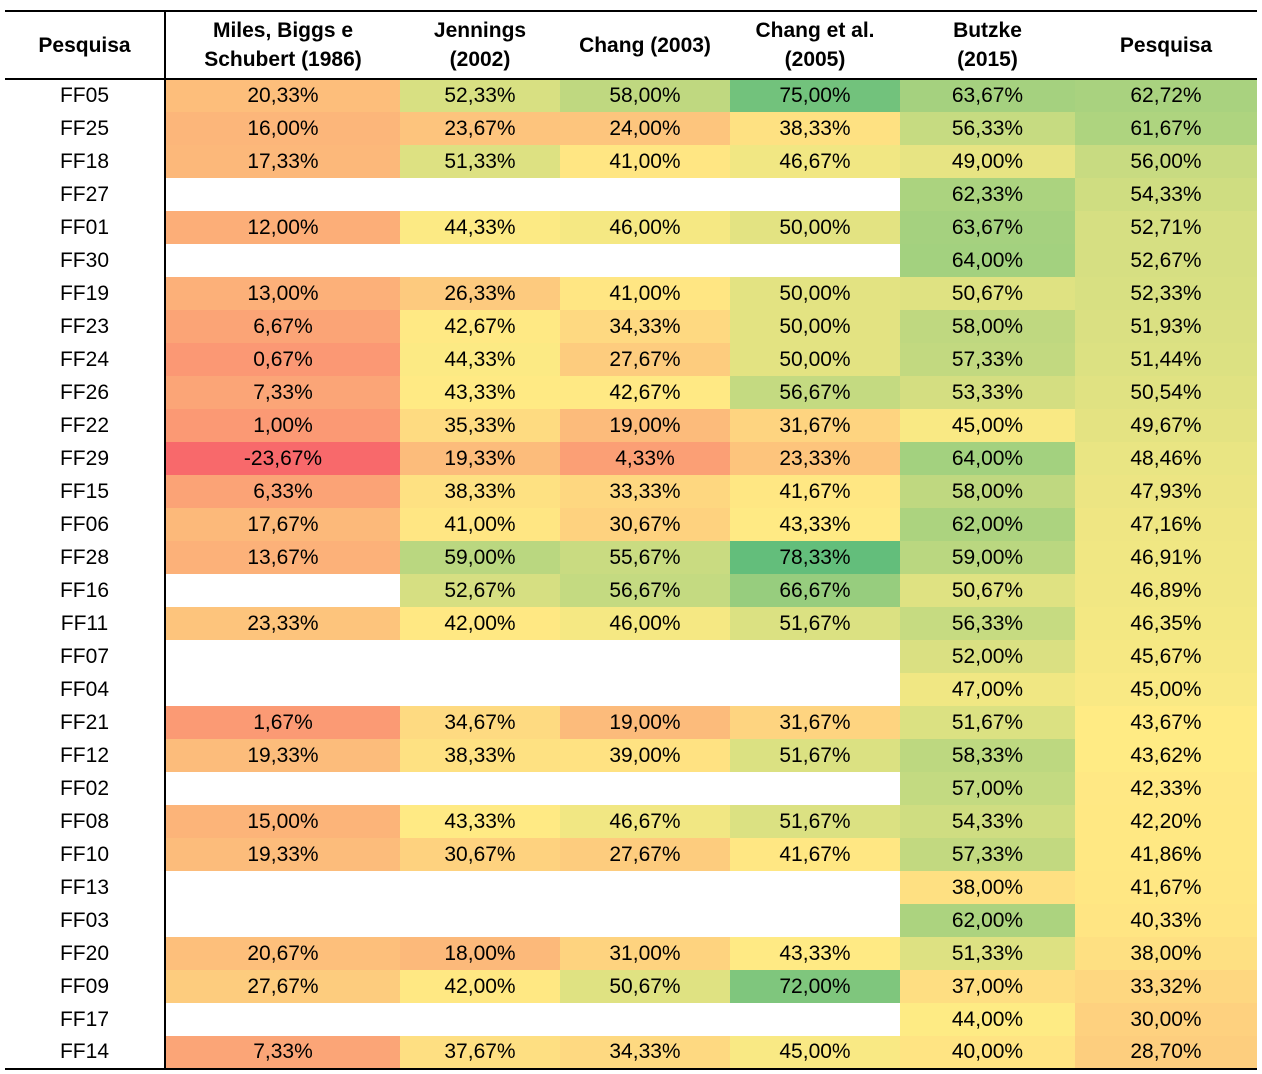 This screenshot has width=1262, height=1074. Describe the element at coordinates (645, 227) in the screenshot. I see `table-cell: 46,00%` at that location.